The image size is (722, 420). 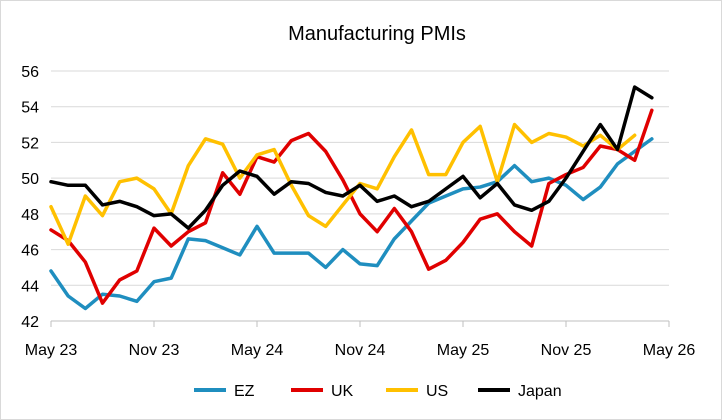 What do you see at coordinates (669, 350) in the screenshot?
I see `x-tick-label: May 26` at bounding box center [669, 350].